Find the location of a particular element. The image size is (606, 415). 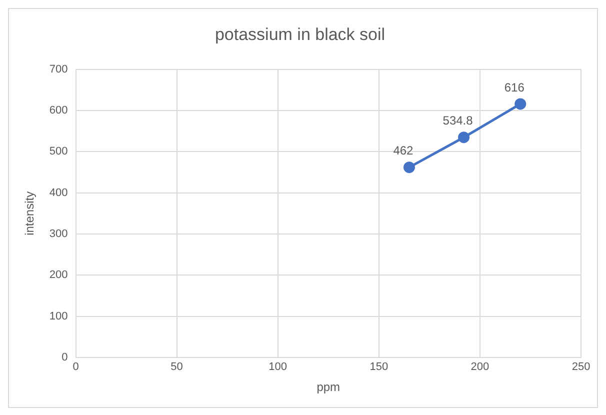

x-axis-title: ppm is located at coordinates (328, 387).